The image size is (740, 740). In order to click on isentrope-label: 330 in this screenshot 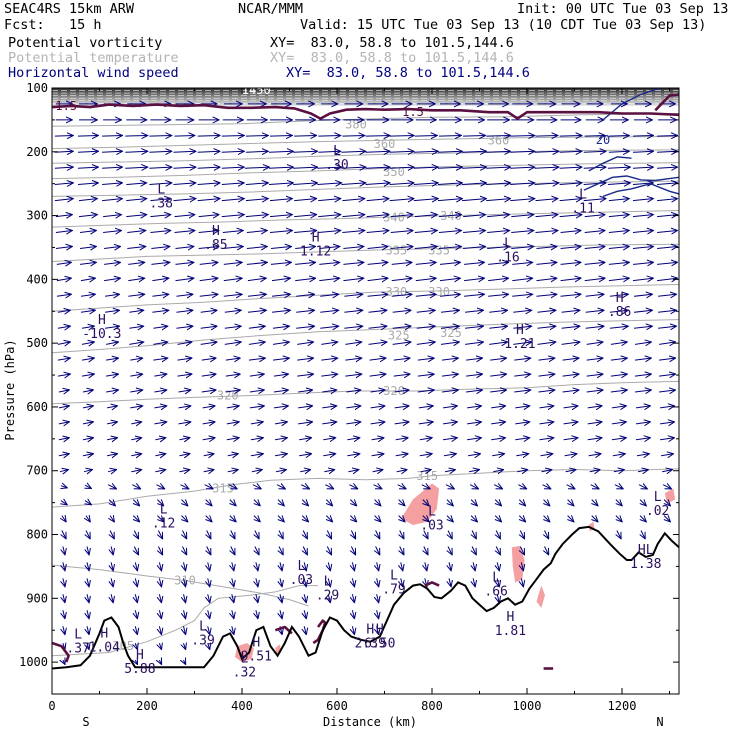, I will do `click(439, 292)`.